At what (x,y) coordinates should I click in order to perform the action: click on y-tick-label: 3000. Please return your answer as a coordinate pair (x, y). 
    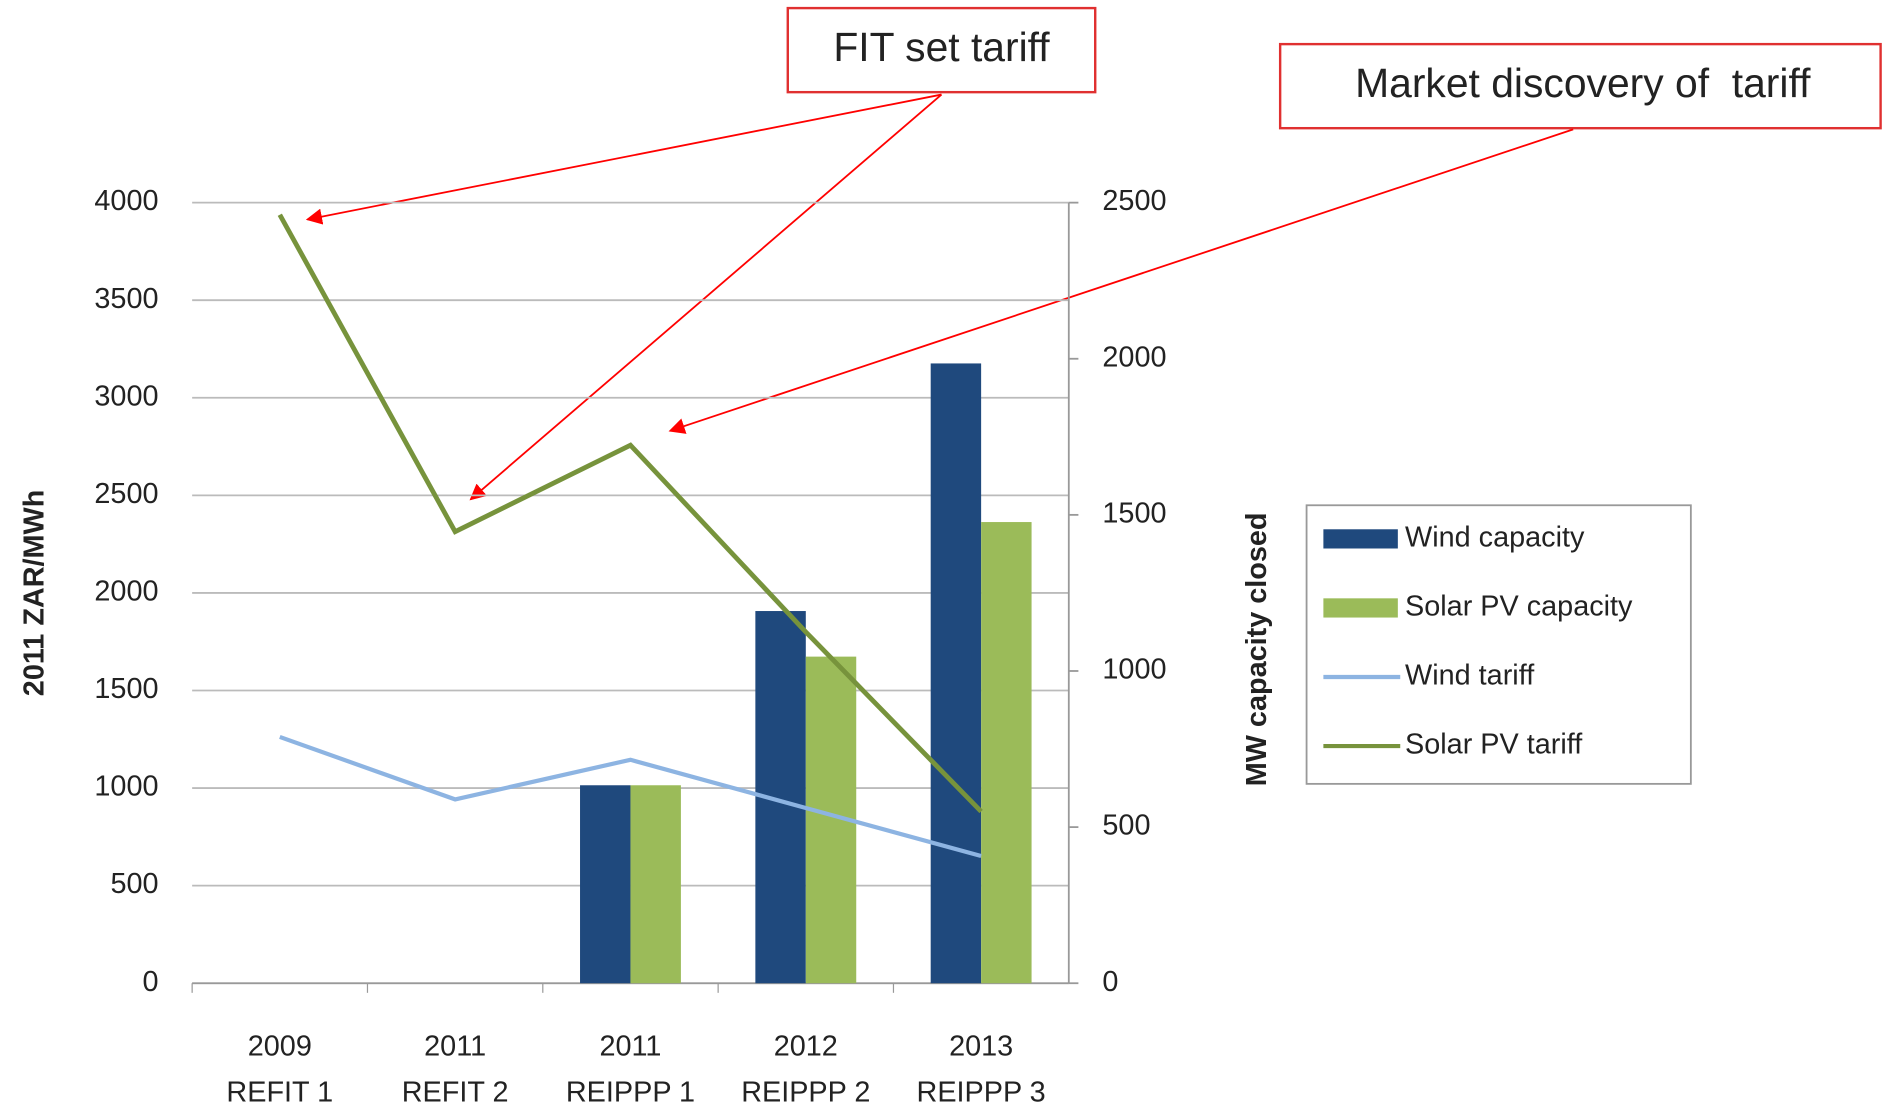
    Looking at the image, I should click on (126, 396).